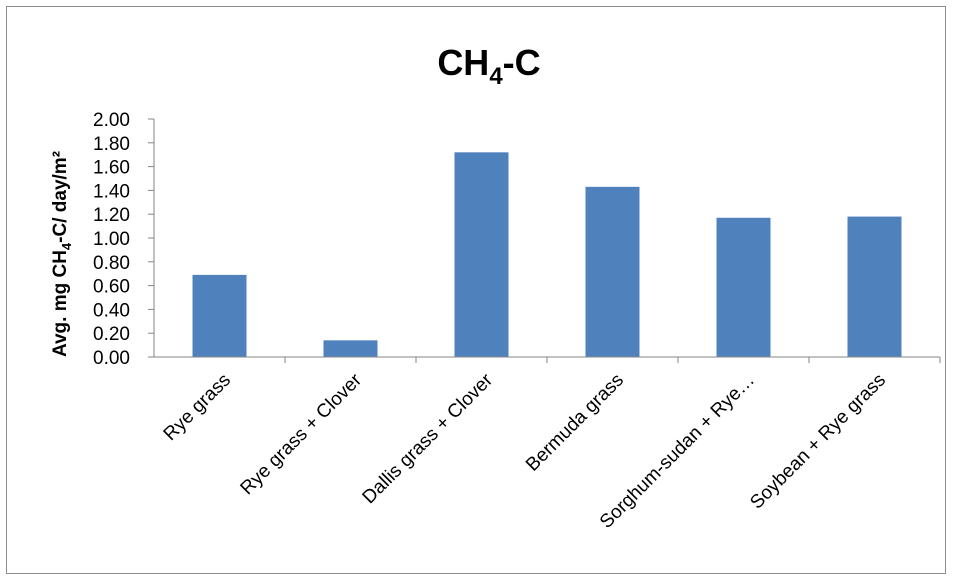  What do you see at coordinates (111, 358) in the screenshot?
I see `y-tick-label: 0.00` at bounding box center [111, 358].